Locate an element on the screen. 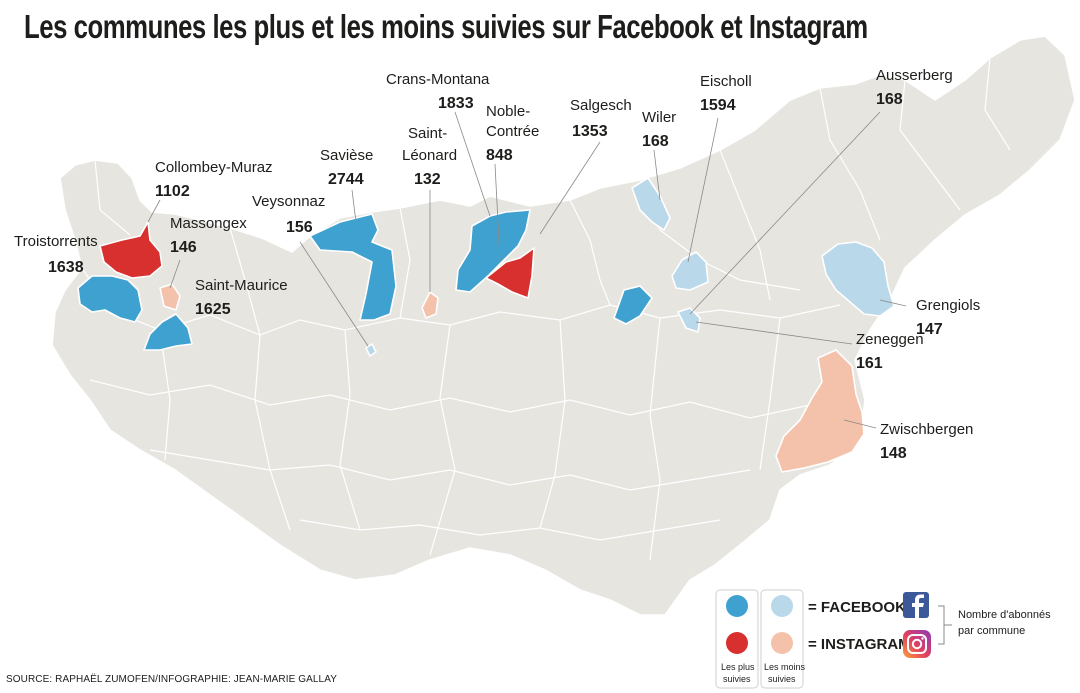  legend-most-line1: Les plus is located at coordinates (738, 667).